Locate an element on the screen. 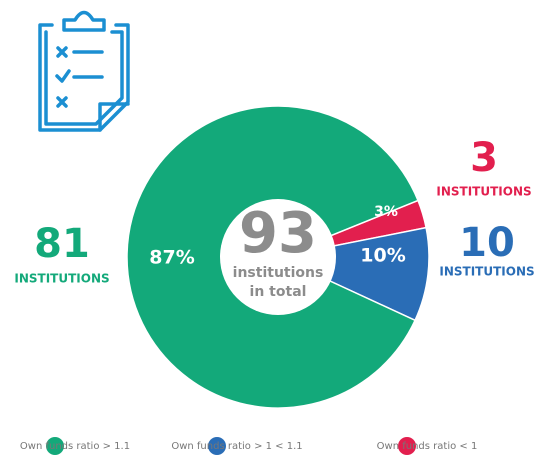  legend-label: Own funds ratio < 1 is located at coordinates (427, 446).